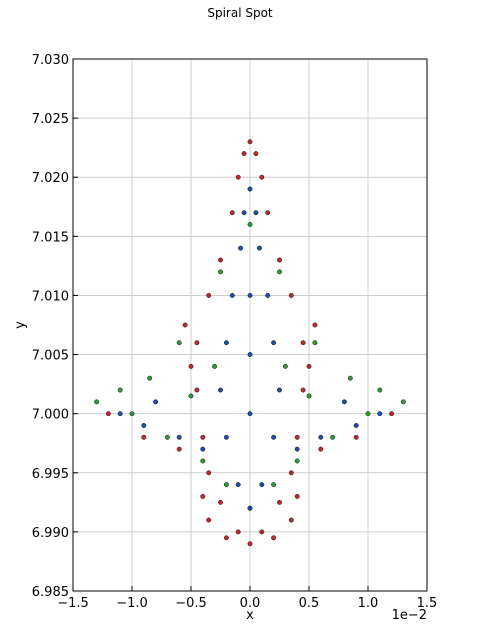 The height and width of the screenshot is (640, 485). What do you see at coordinates (50, 592) in the screenshot?
I see `y-tick-label: 6.985` at bounding box center [50, 592].